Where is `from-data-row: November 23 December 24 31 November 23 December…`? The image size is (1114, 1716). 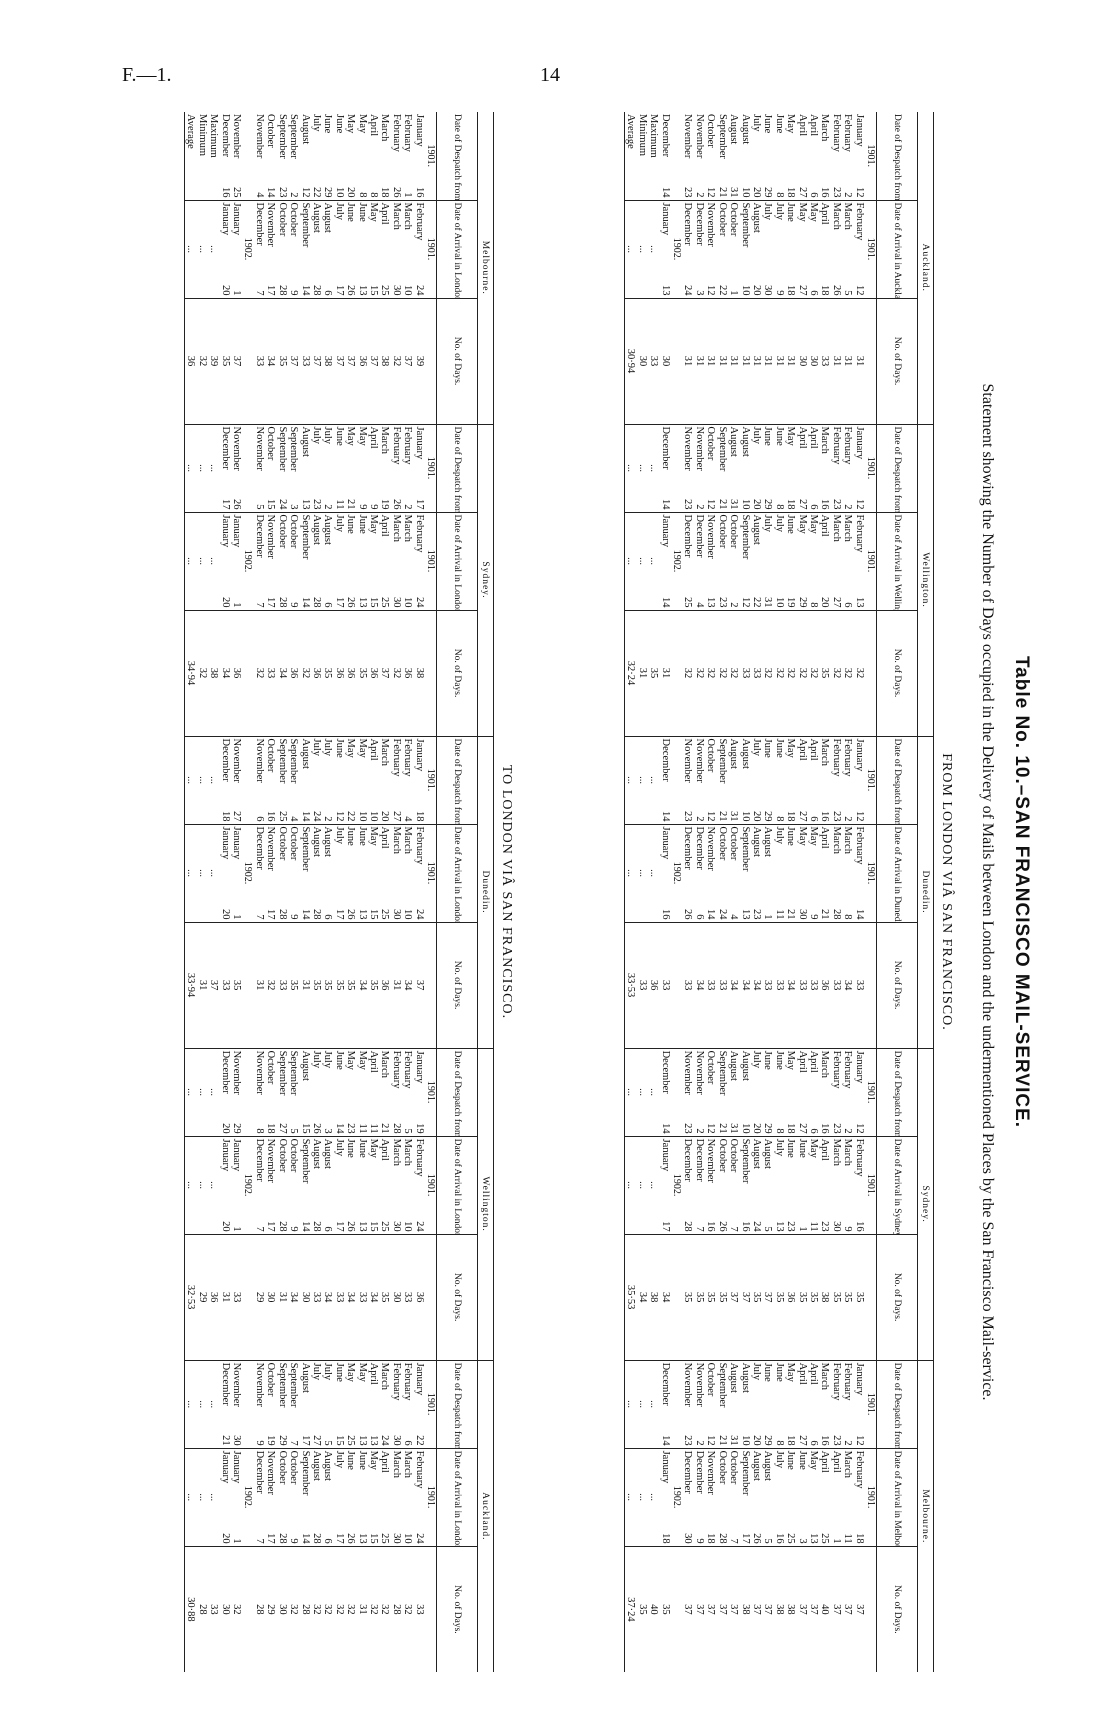
from-data-row: November 23 December 24 31 November 23 December… is located at coordinates (688, 892).